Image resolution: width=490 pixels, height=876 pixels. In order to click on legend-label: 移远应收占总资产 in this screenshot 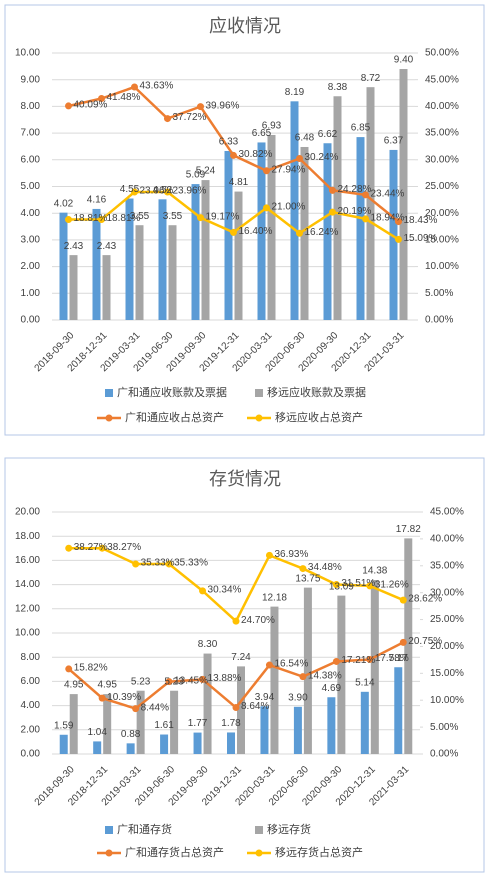, I will do `click(319, 417)`.